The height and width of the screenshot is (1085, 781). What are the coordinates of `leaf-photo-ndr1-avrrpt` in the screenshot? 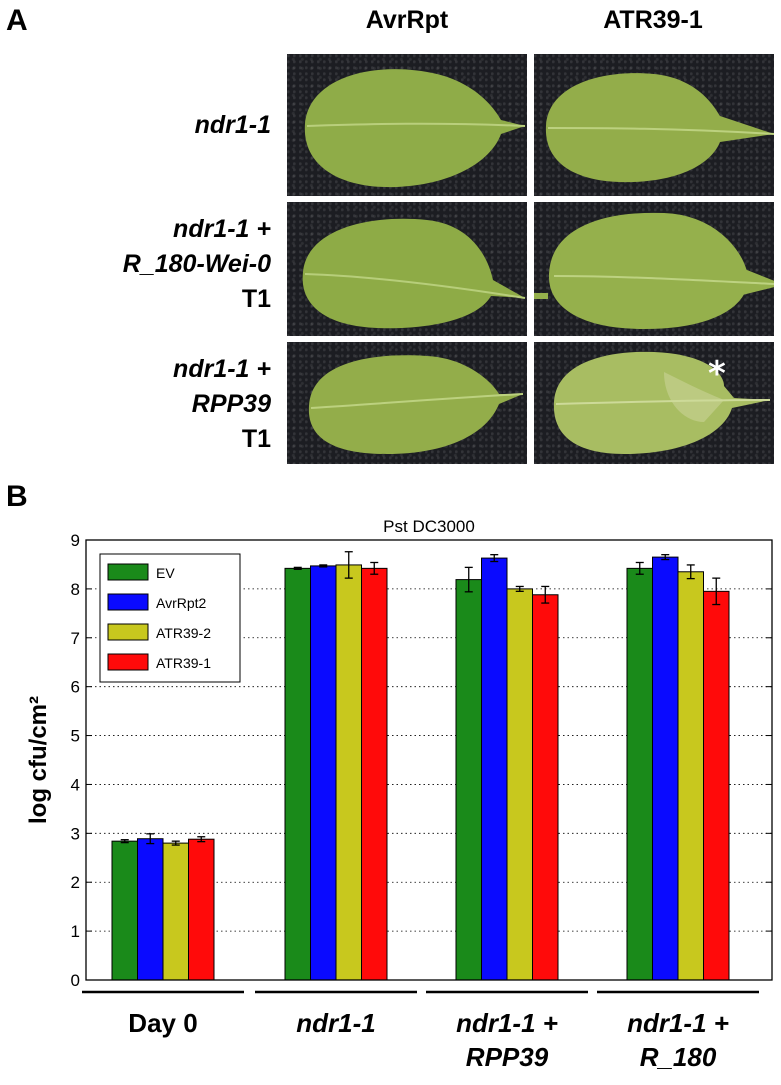 It's located at (407, 125).